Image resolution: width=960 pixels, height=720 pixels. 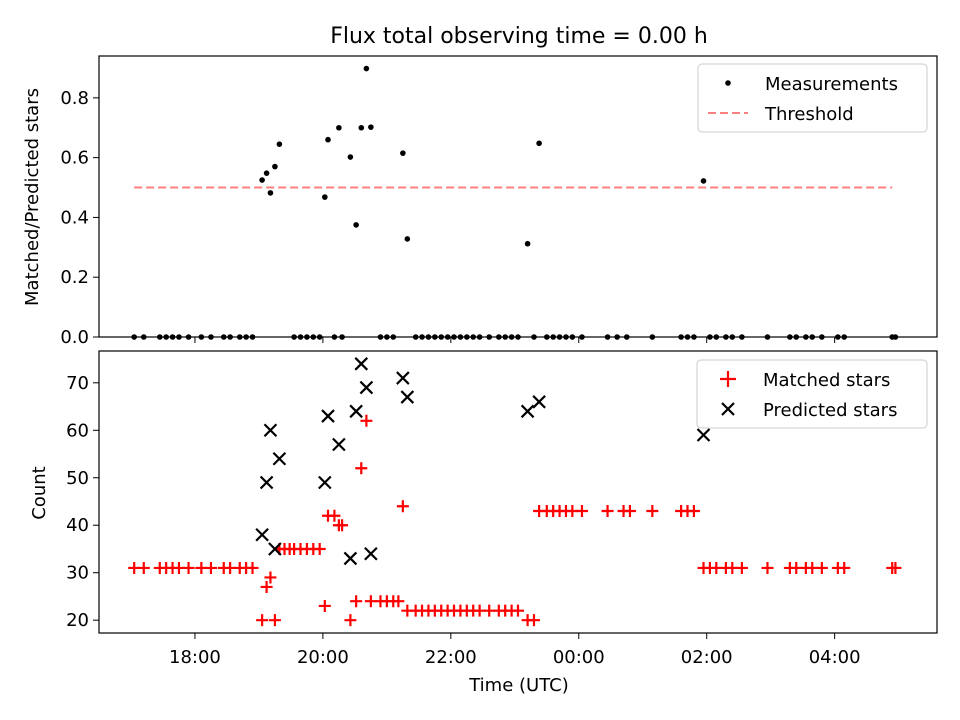 I want to click on x-axis-label: Time (UTC), so click(x=518, y=685).